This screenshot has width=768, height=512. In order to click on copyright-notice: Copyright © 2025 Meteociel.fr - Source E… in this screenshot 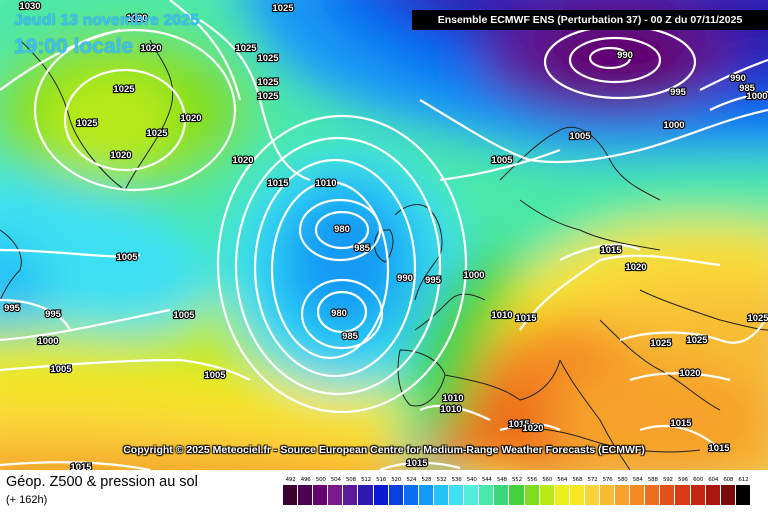, I will do `click(384, 450)`.